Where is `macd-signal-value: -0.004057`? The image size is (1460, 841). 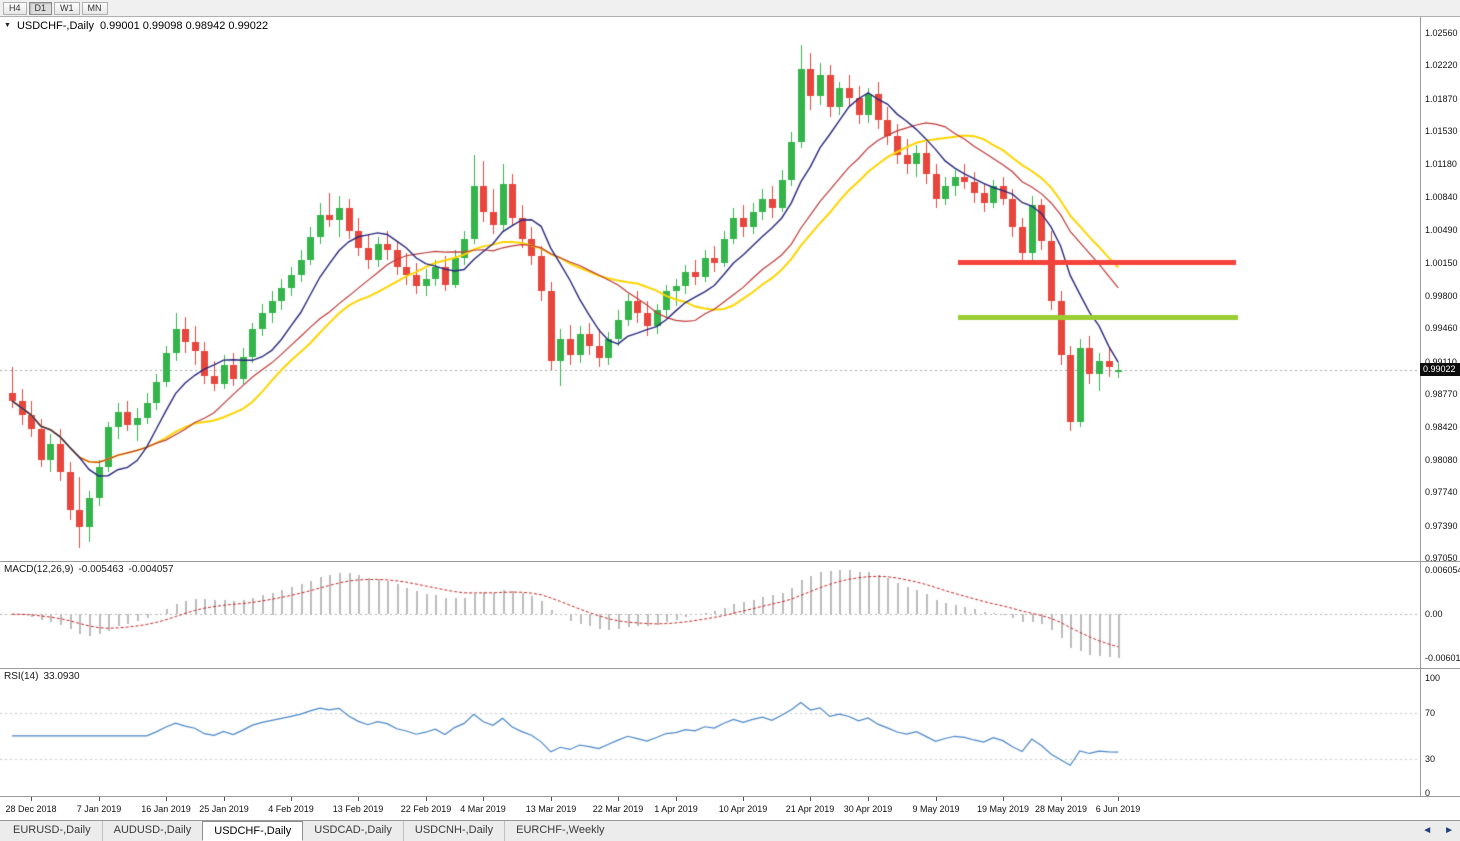
macd-signal-value: -0.004057 is located at coordinates (151, 569).